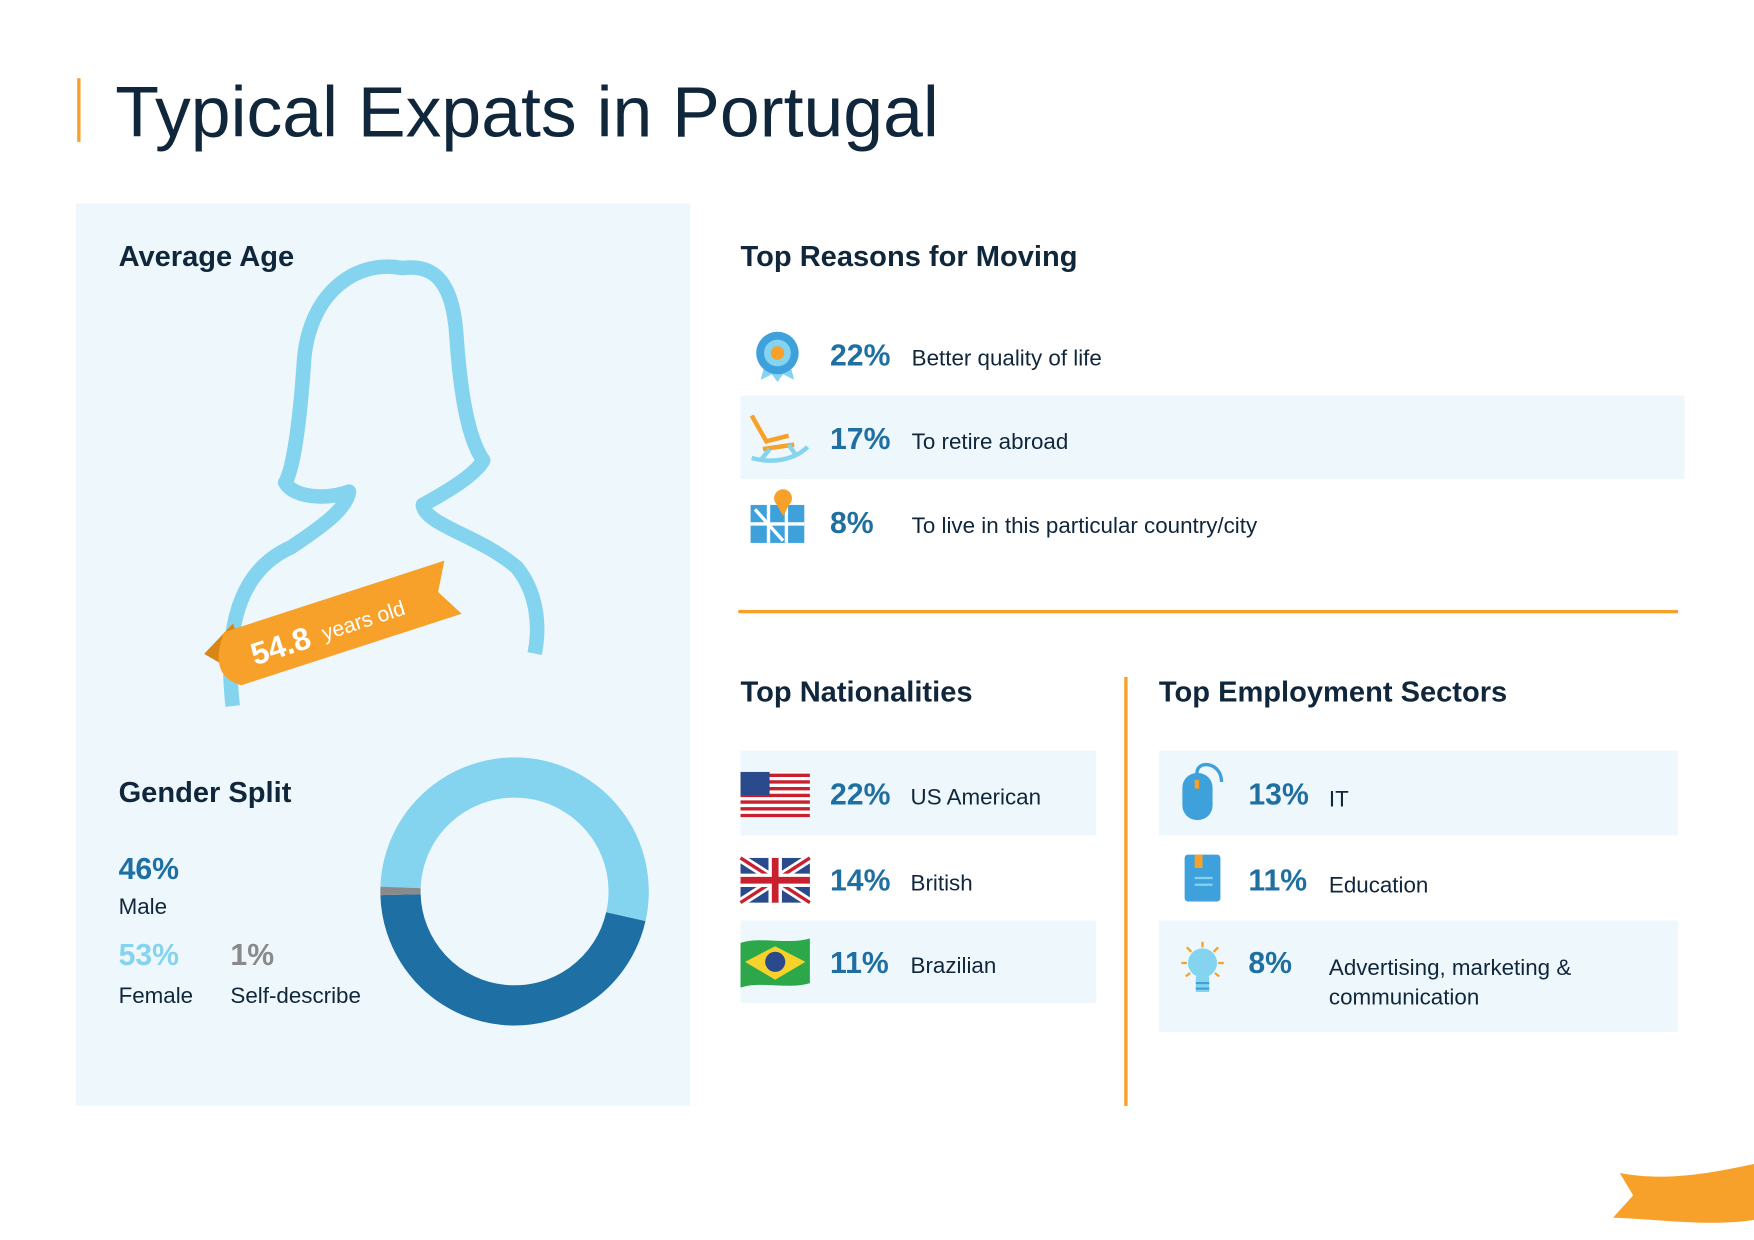 The image size is (1754, 1240). What do you see at coordinates (149, 869) in the screenshot?
I see `gender-percent: 46%` at bounding box center [149, 869].